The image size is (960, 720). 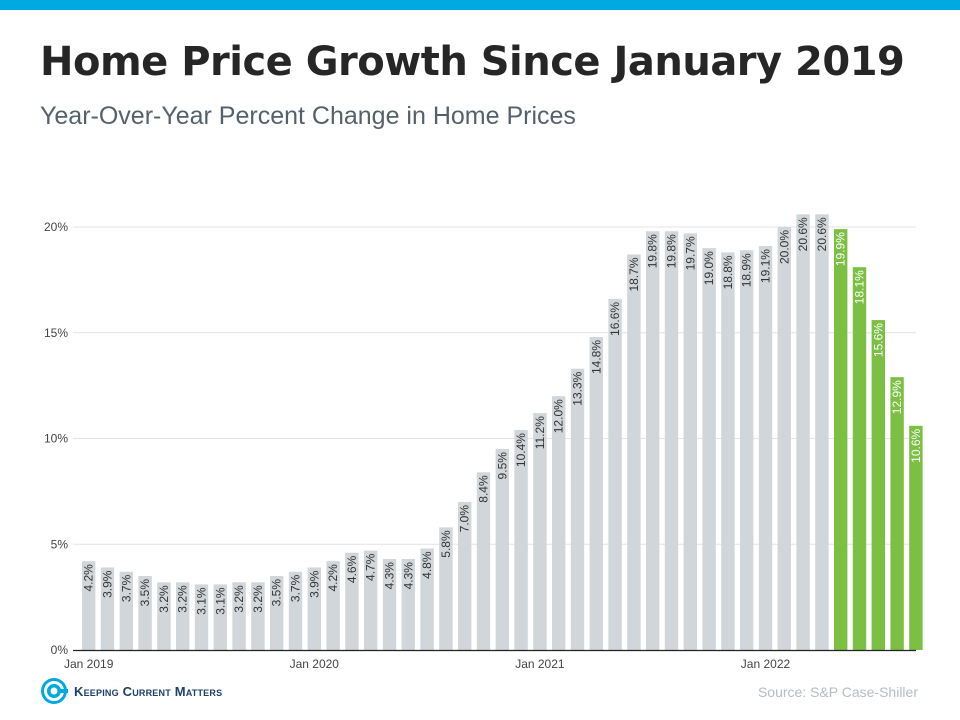 What do you see at coordinates (860, 287) in the screenshot?
I see `data-label: 18.1%` at bounding box center [860, 287].